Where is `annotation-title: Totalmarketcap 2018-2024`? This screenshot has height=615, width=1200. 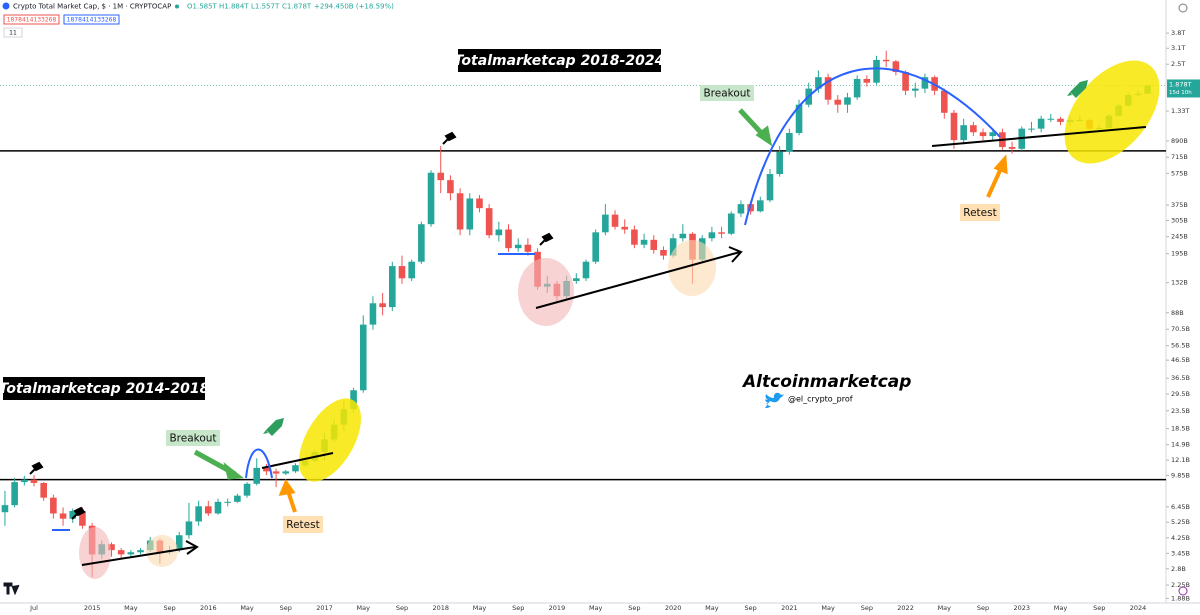 annotation-title: Totalmarketcap 2018-2024 is located at coordinates (559, 61).